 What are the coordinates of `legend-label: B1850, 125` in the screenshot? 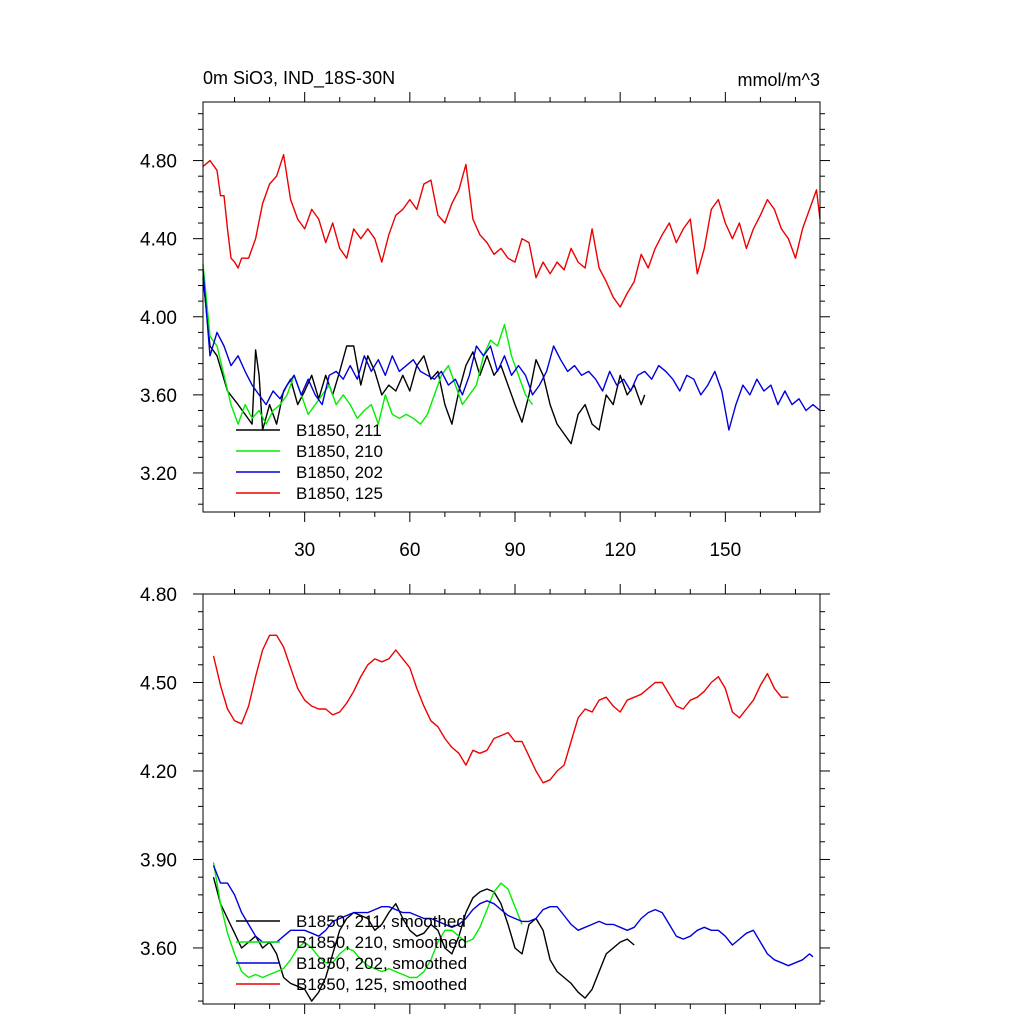 It's located at (339, 493).